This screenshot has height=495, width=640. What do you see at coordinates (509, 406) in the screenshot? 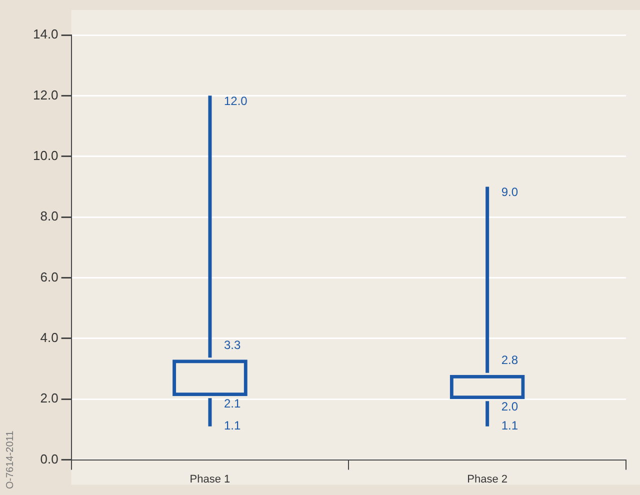
I see `annotation: 2.0` at bounding box center [509, 406].